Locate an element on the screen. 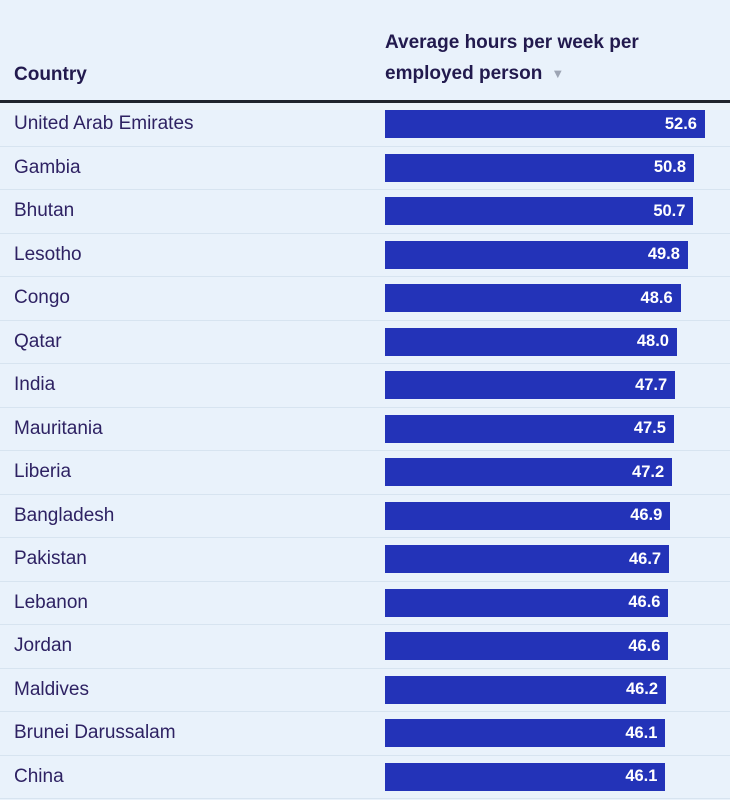 The height and width of the screenshot is (800, 730). country-column-header: Country is located at coordinates (50, 74).